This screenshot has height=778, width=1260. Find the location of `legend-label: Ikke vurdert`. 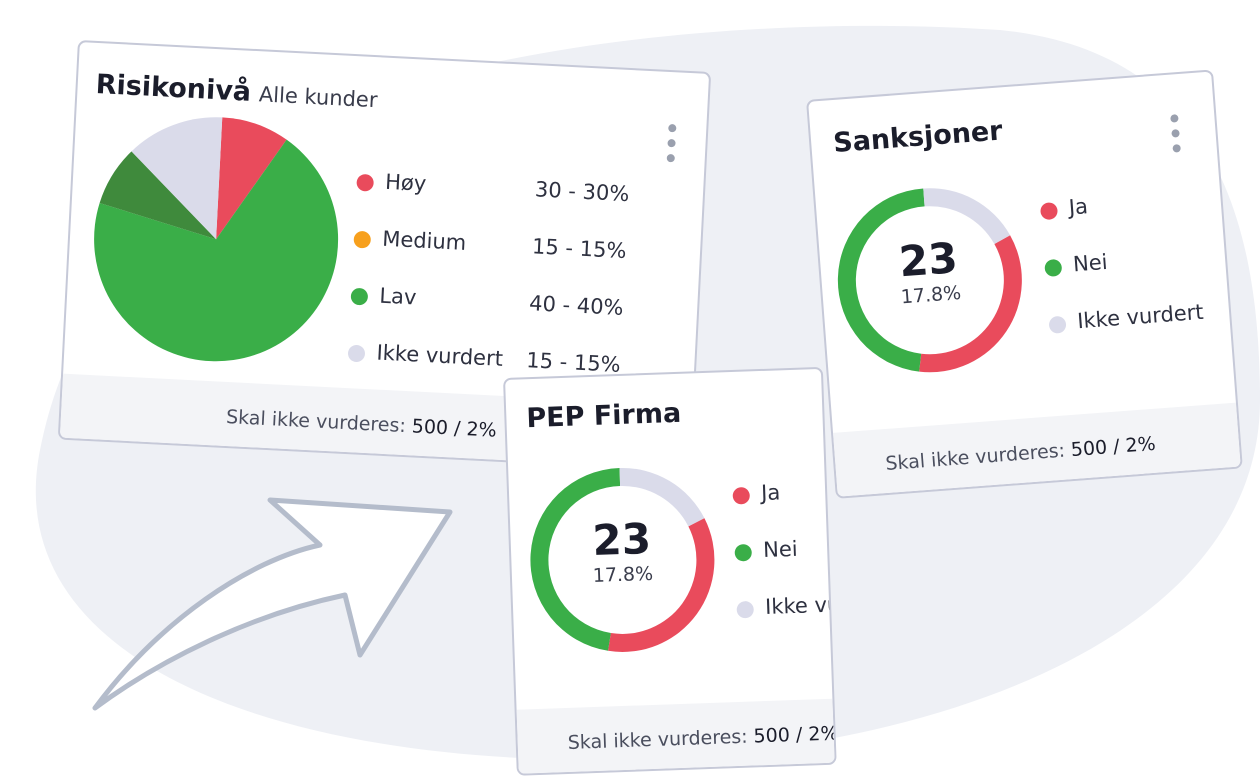

legend-label: Ikke vurdert is located at coordinates (800, 604).